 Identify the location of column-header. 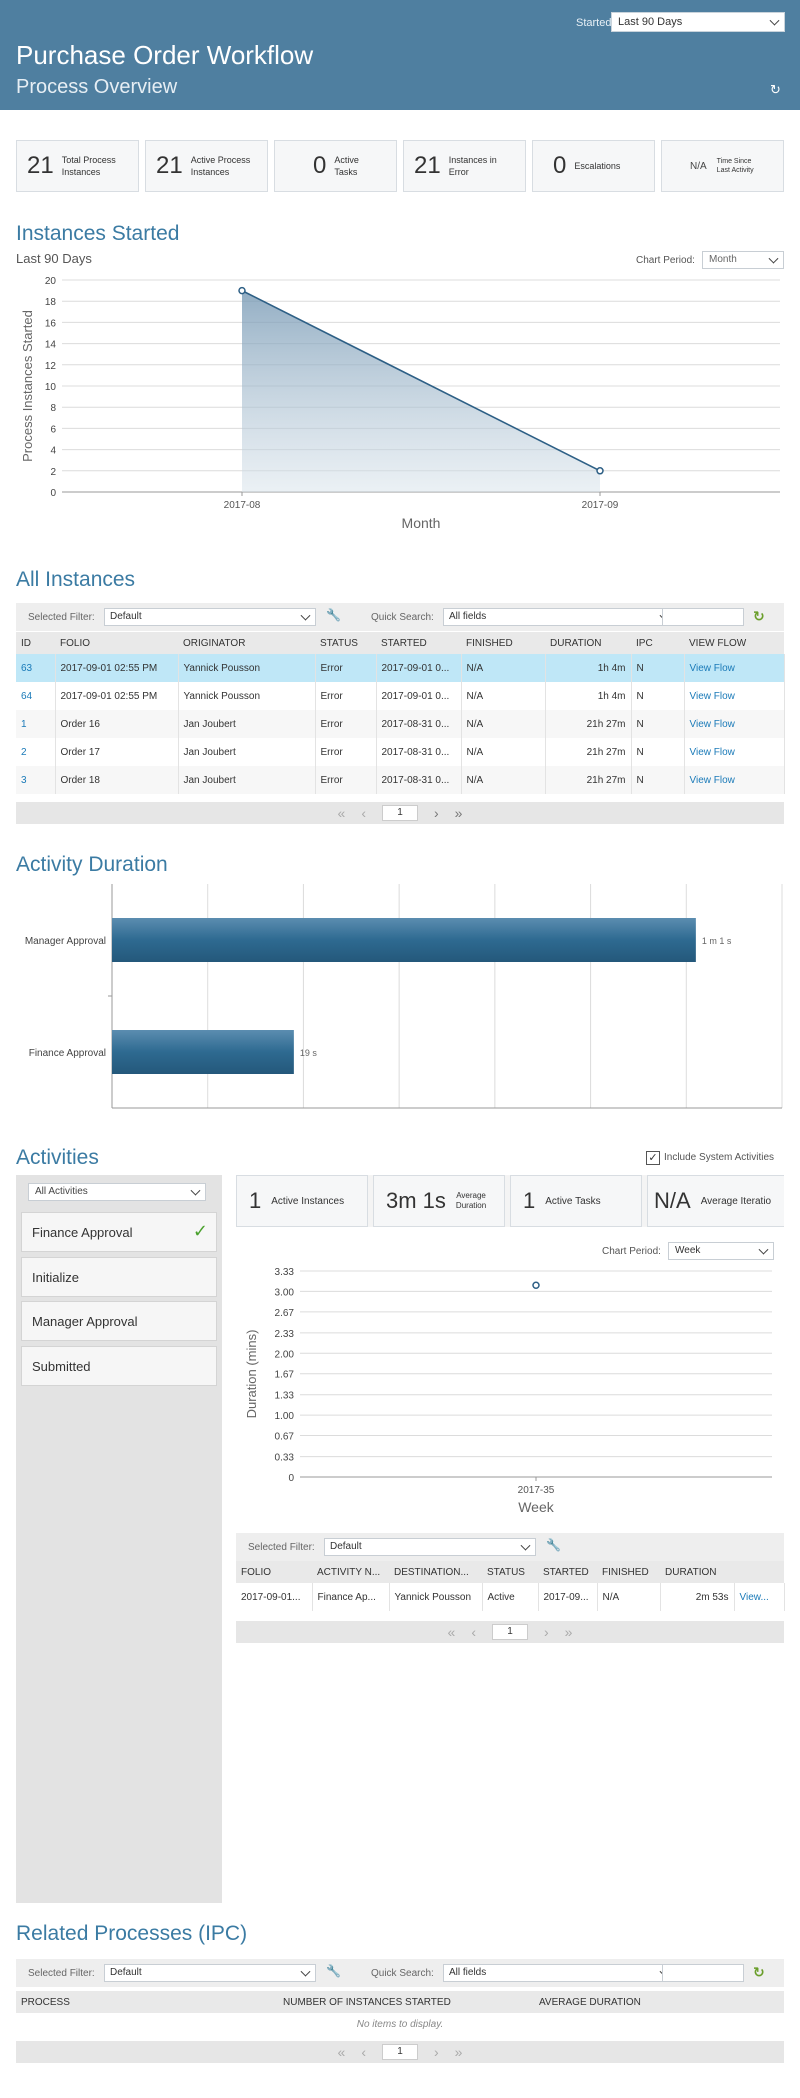
(759, 1572).